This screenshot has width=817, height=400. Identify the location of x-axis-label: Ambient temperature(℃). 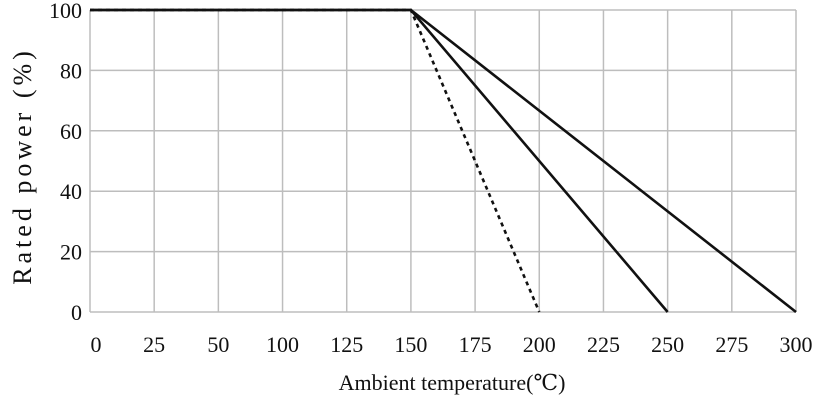
(452, 382).